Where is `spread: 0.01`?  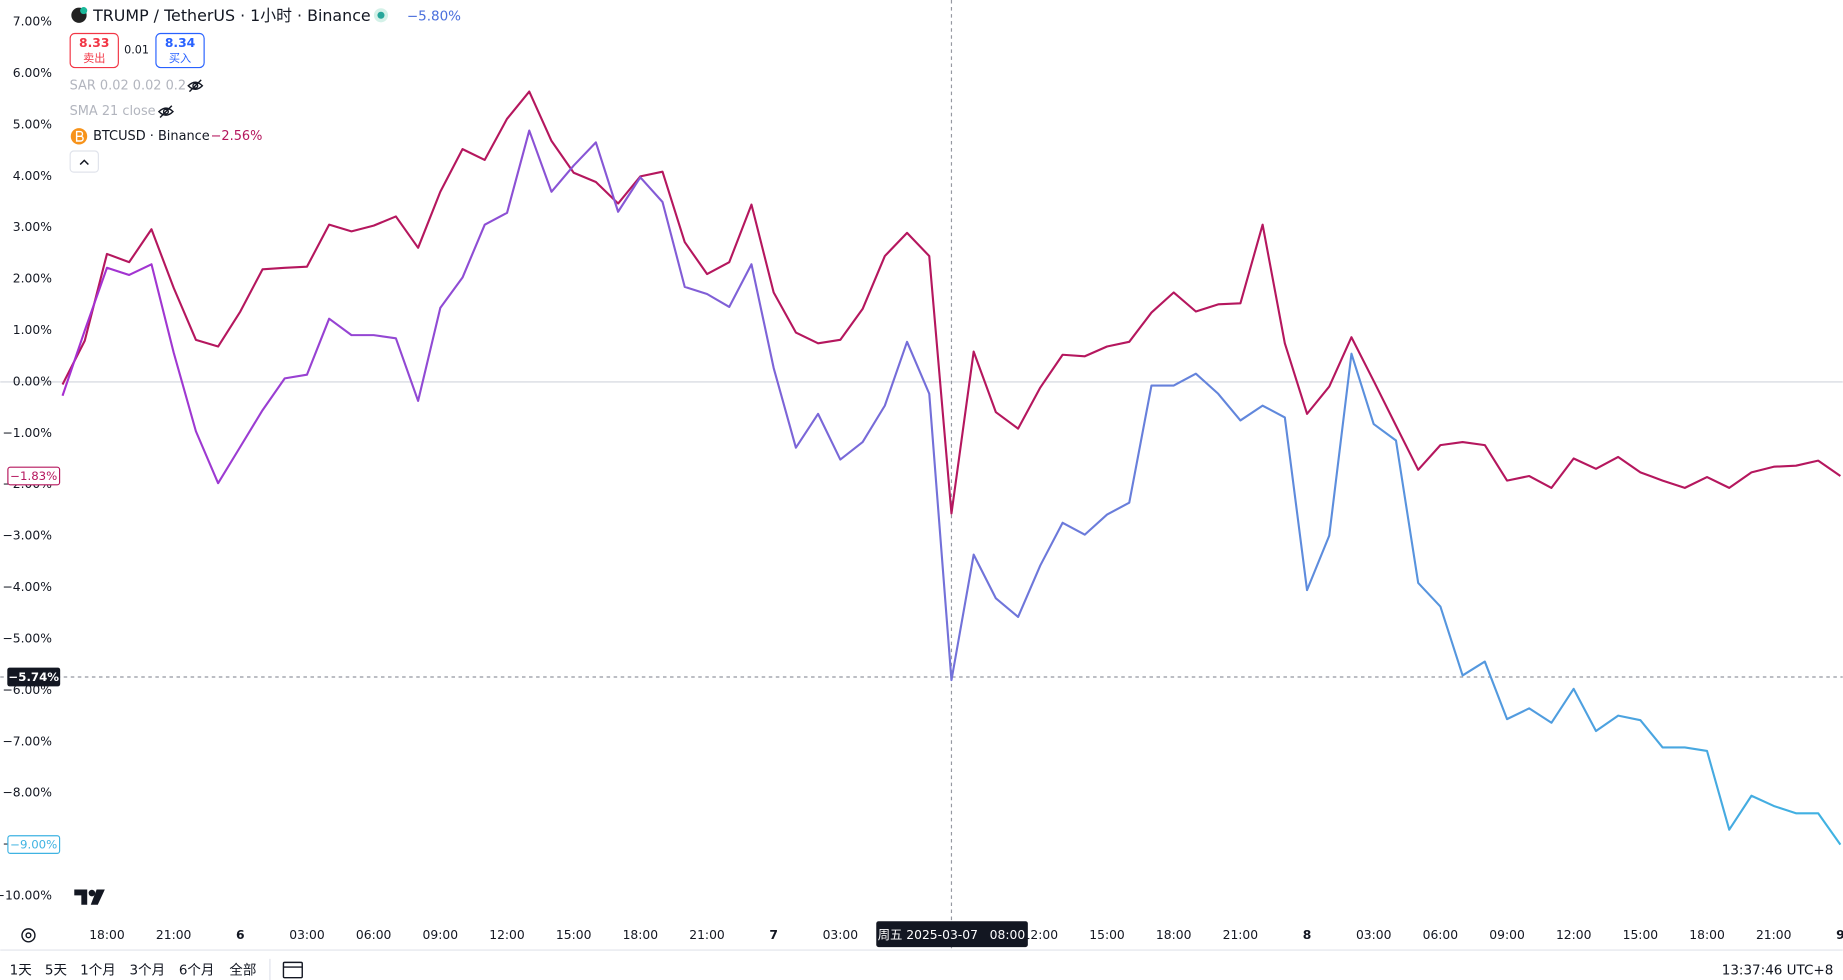
spread: 0.01 is located at coordinates (136, 50).